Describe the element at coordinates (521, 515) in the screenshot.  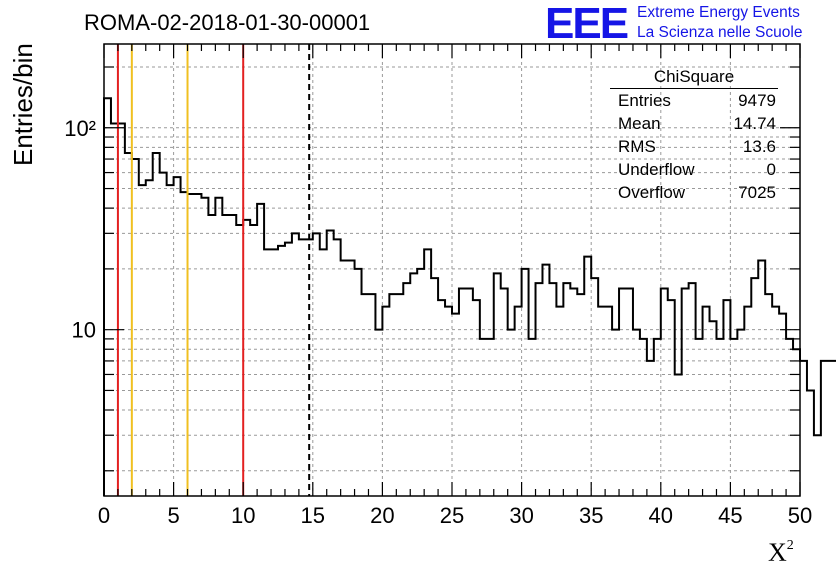
I see `x-tick-label: 30` at that location.